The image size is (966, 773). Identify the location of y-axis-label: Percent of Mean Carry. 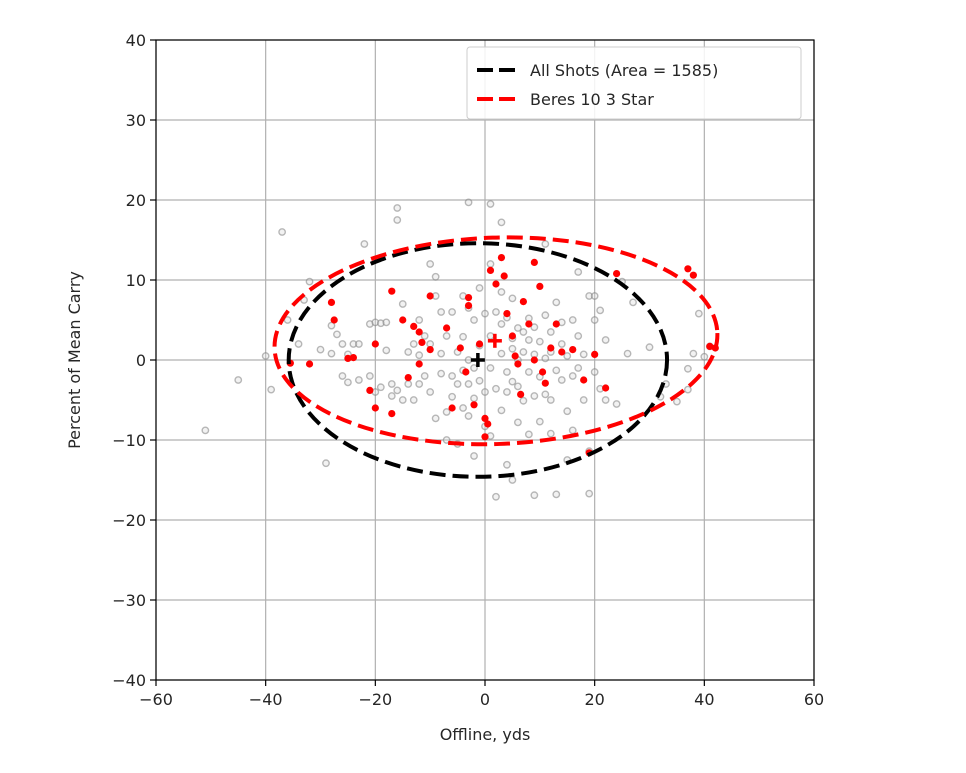
(74, 360).